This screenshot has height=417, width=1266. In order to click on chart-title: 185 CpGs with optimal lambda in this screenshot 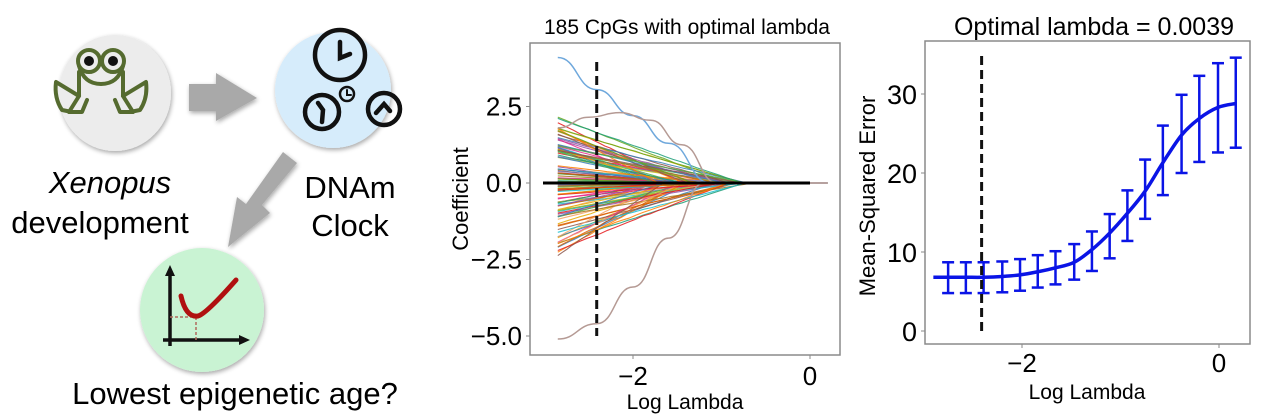, I will do `click(687, 27)`.